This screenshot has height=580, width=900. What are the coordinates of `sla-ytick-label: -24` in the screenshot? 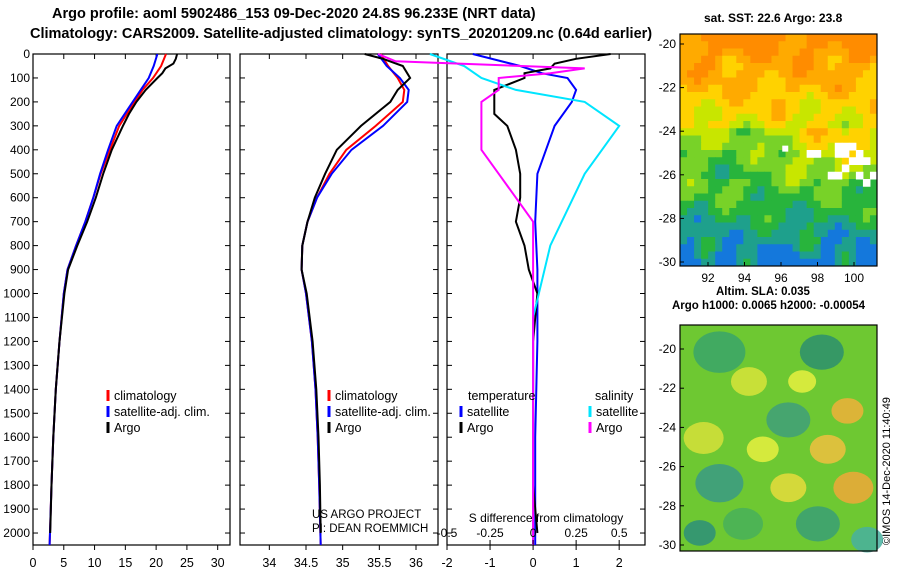 It's located at (668, 427).